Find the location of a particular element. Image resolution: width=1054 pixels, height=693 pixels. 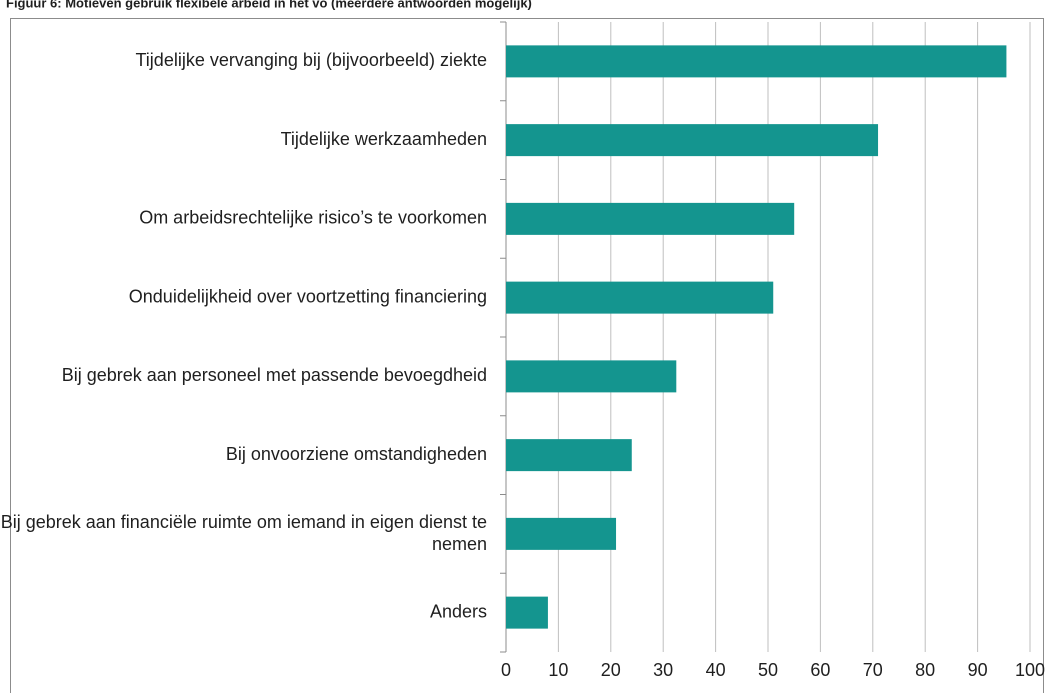

x-tick-label: 40 is located at coordinates (716, 670).